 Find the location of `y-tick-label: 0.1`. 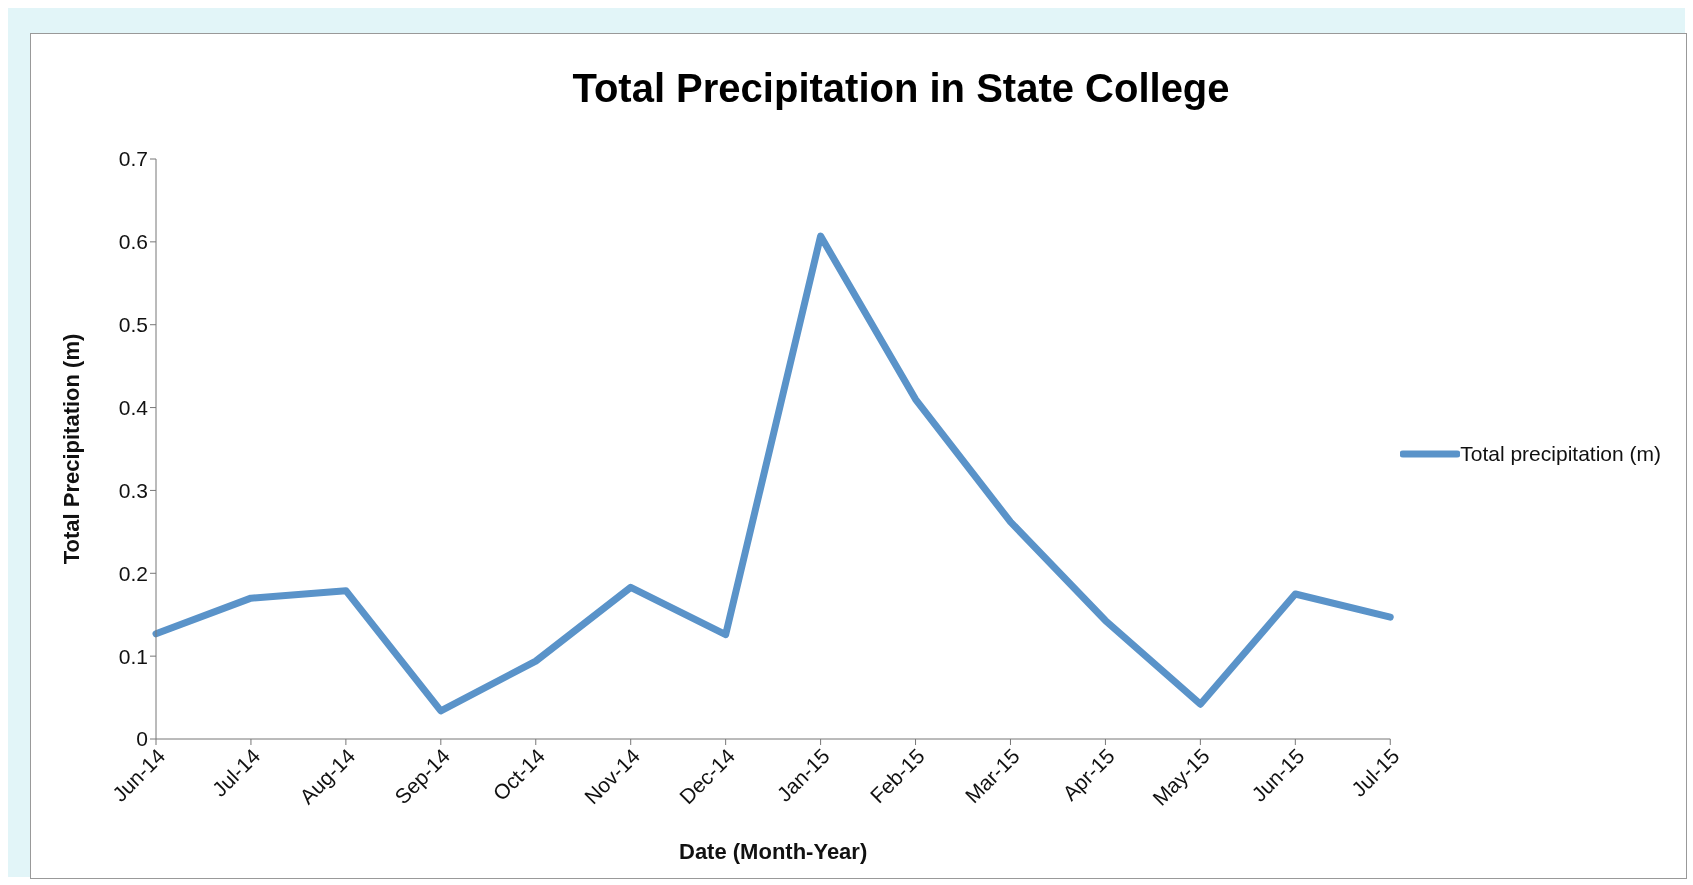

y-tick-label: 0.1 is located at coordinates (133, 656).